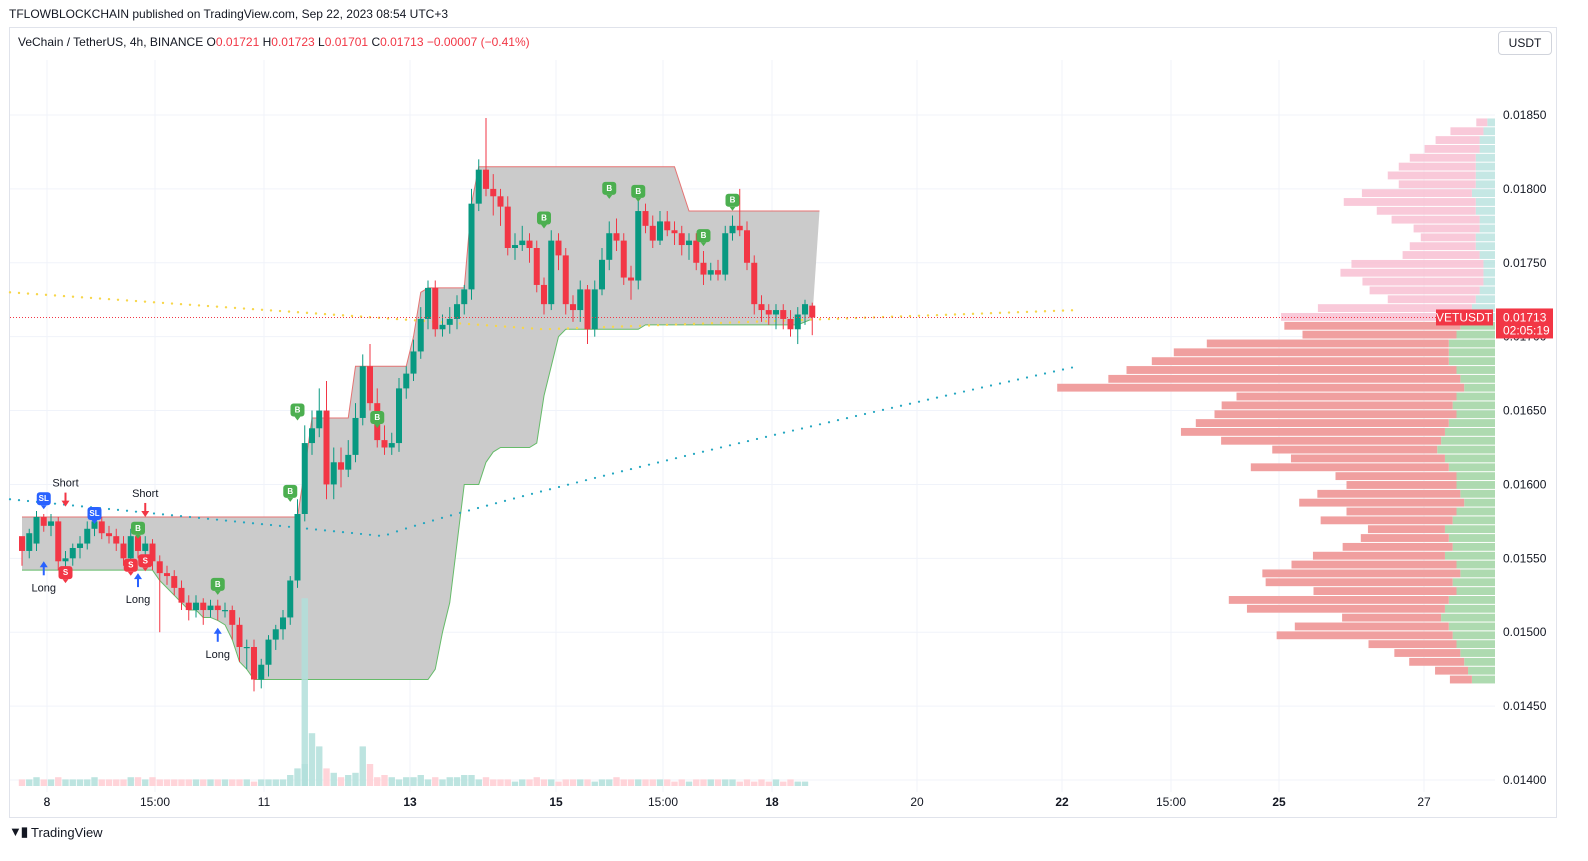 The height and width of the screenshot is (861, 1588). What do you see at coordinates (111, 42) in the screenshot?
I see `symbol-label: VeChain / TetherUS, 4h, BINANCE` at bounding box center [111, 42].